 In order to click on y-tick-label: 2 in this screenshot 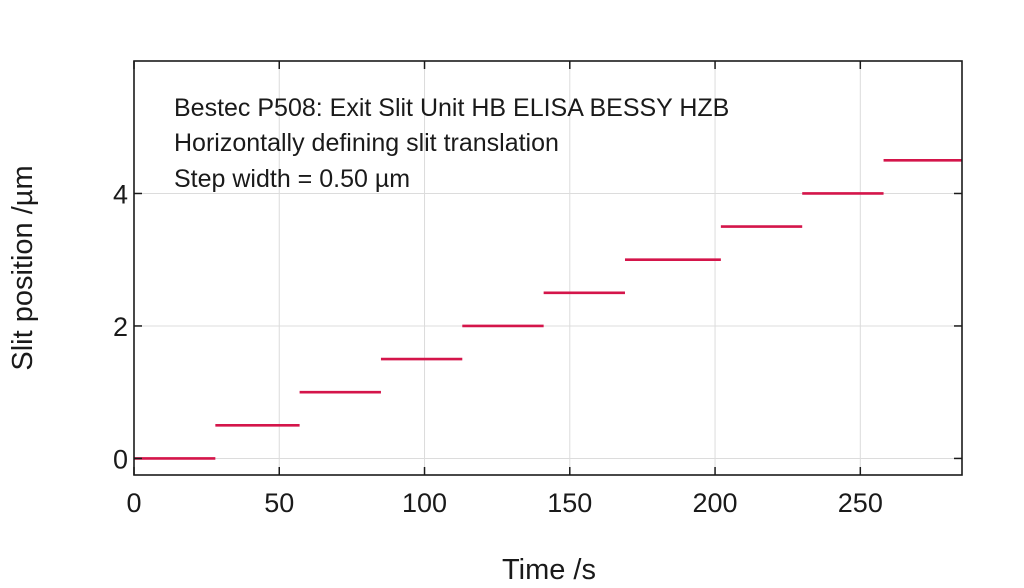, I will do `click(120, 327)`.